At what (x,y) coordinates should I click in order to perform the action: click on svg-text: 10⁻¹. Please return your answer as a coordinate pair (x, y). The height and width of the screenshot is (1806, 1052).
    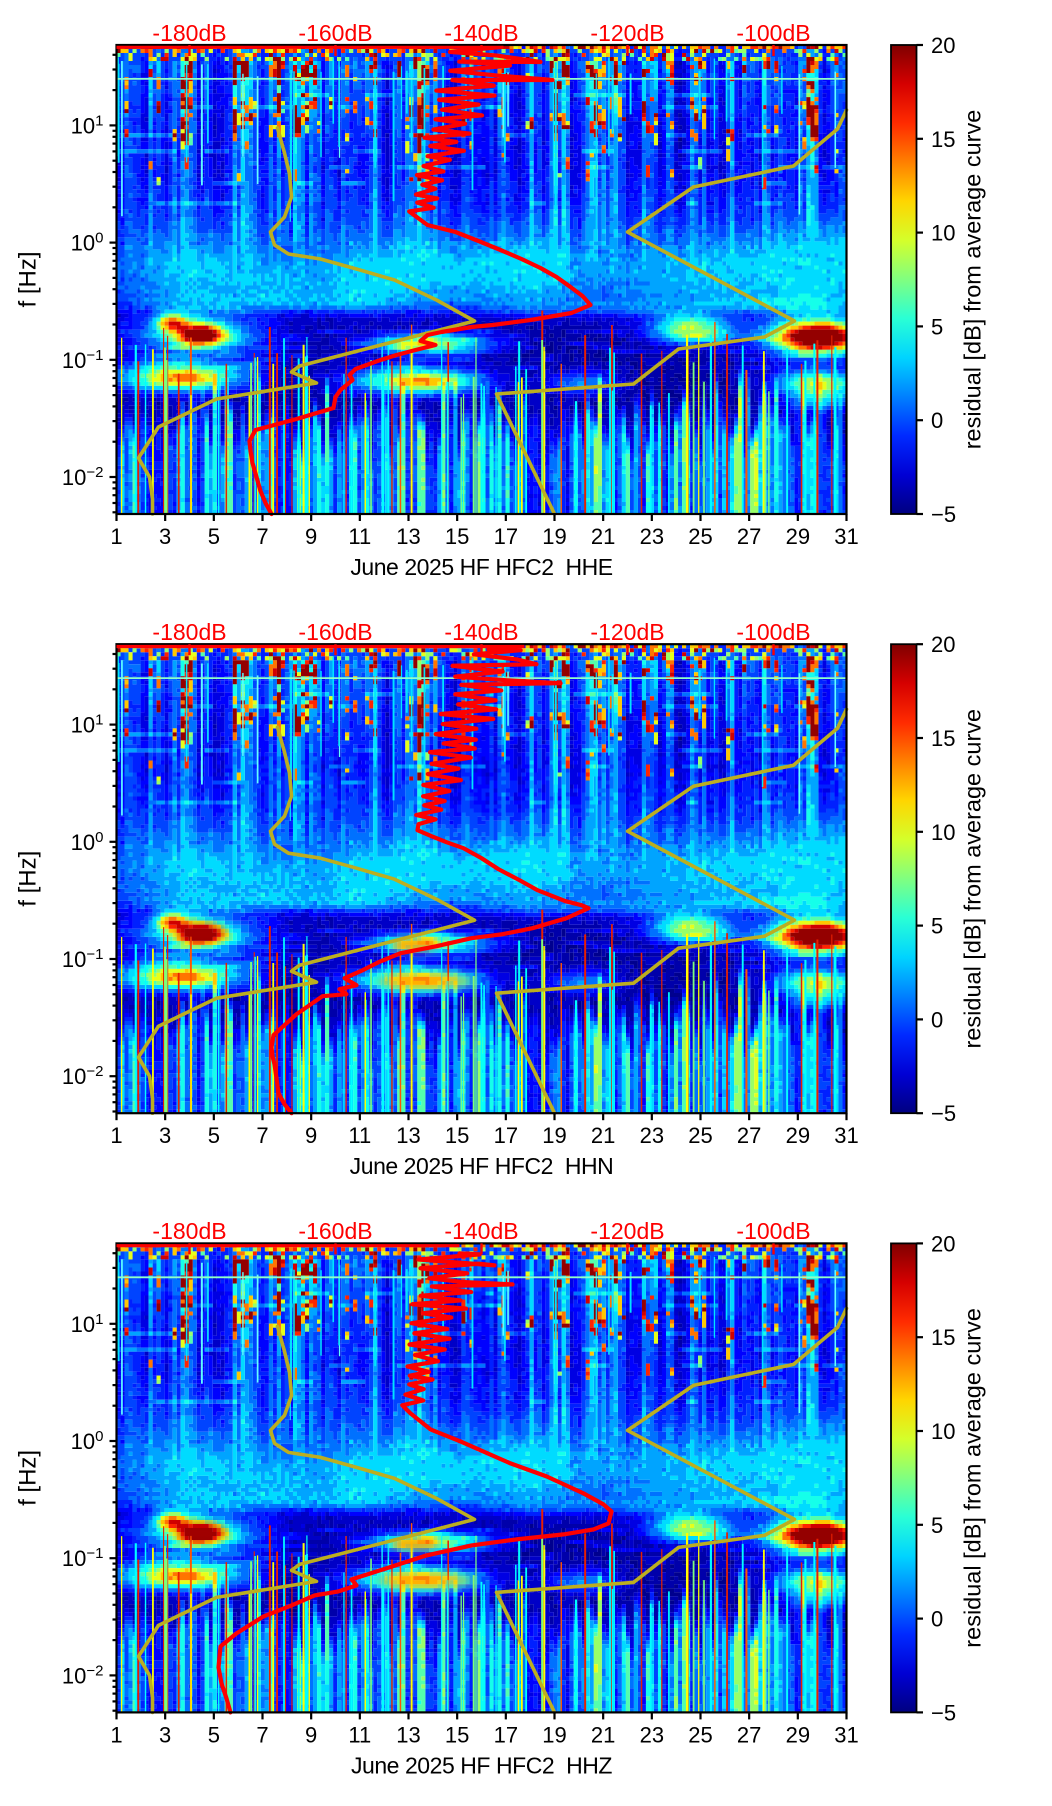
    Looking at the image, I should click on (83, 1558).